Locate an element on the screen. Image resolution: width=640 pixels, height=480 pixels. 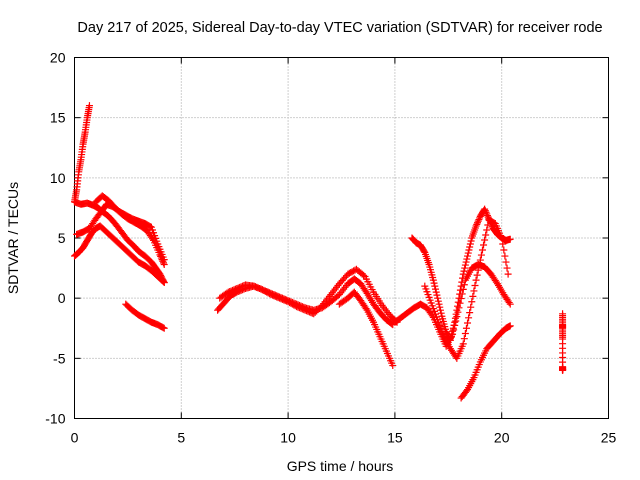
y-tick-label: 15 is located at coordinates (58, 118).